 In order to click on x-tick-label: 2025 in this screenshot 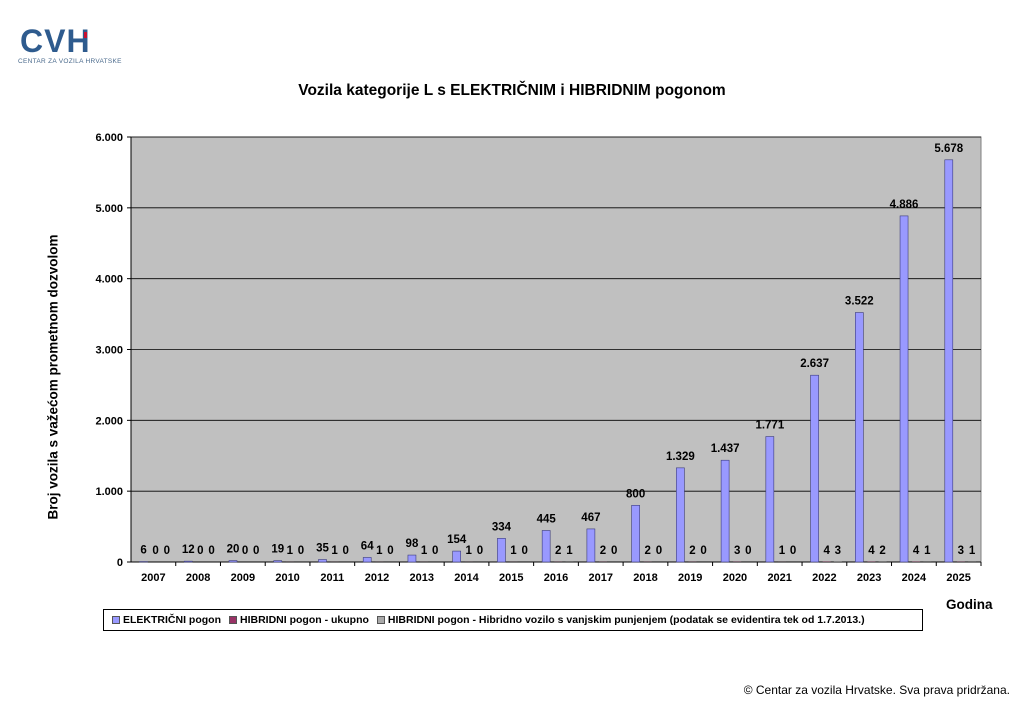, I will do `click(958, 578)`.